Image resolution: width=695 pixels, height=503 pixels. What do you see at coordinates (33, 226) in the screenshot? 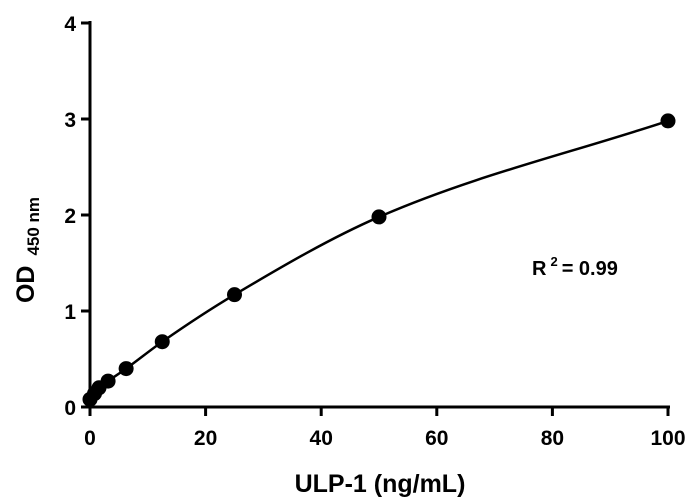
I see `y-axis-label-subscript: 450 nm` at bounding box center [33, 226].